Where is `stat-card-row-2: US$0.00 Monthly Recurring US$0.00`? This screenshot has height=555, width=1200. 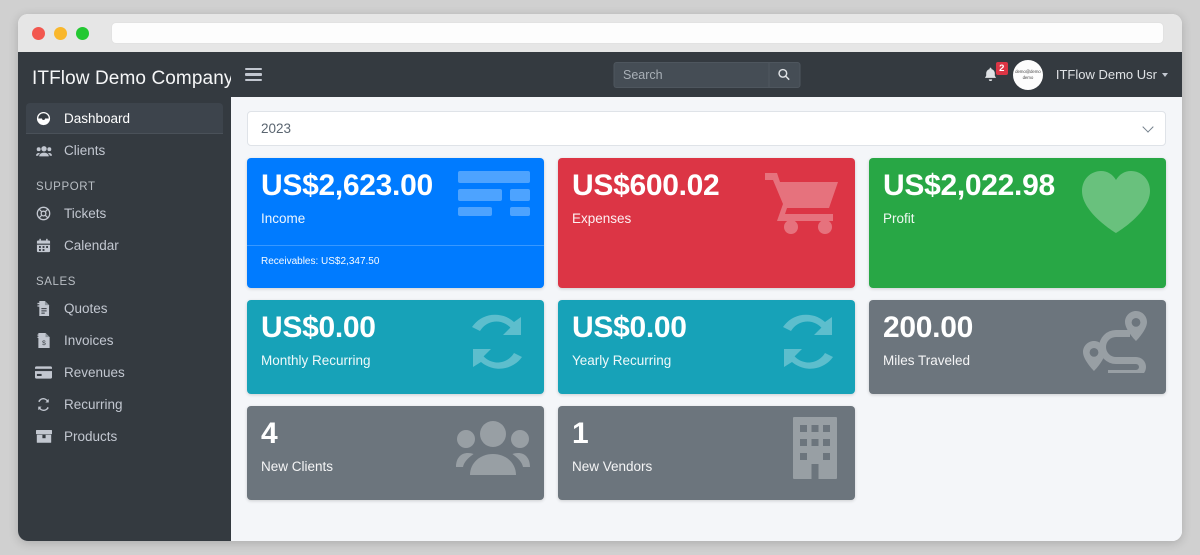
stat-card-row-2: US$0.00 Monthly Recurring US$0.00 is located at coordinates (706, 347).